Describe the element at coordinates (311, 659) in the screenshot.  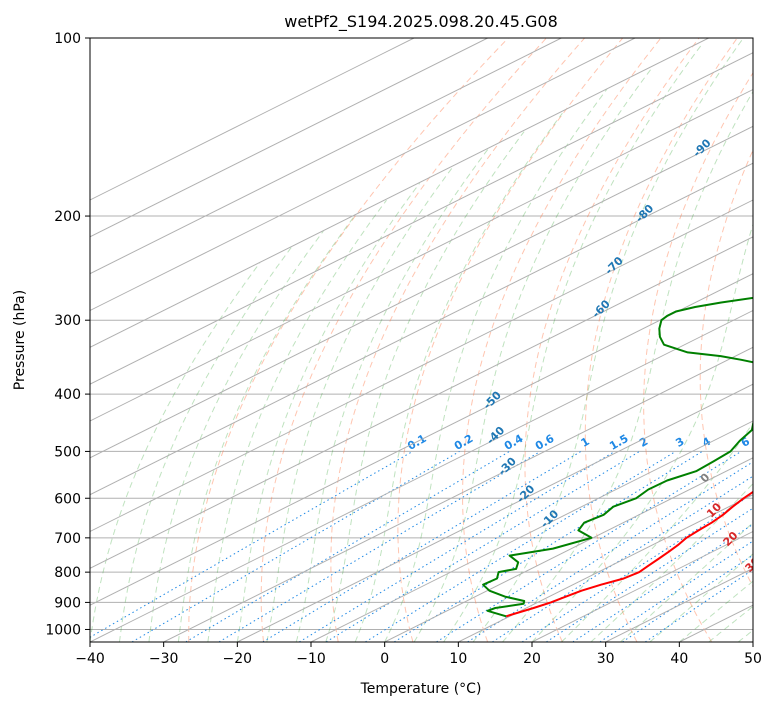
I see `x-tick-label: −10` at that location.